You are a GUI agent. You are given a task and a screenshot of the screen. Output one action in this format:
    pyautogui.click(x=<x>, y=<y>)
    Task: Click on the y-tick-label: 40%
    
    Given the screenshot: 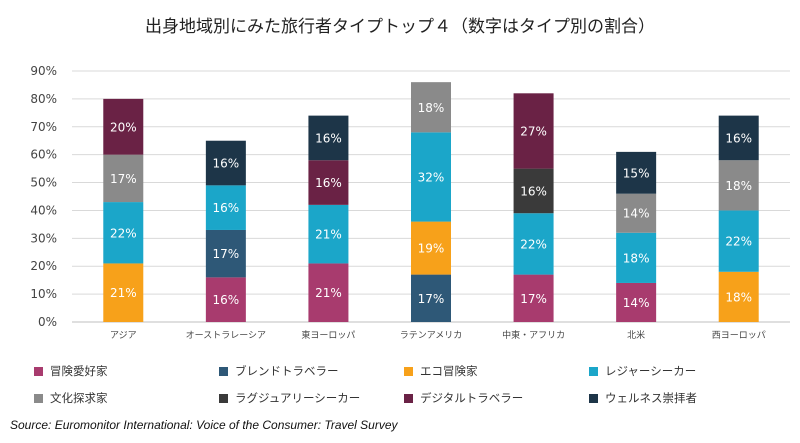 What is the action you would take?
    pyautogui.click(x=43, y=210)
    